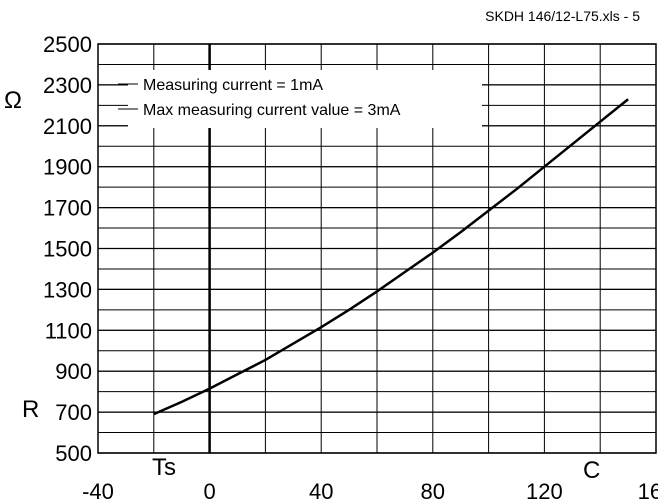 The width and height of the screenshot is (658, 503). I want to click on x-axis-label: C, so click(591, 470).